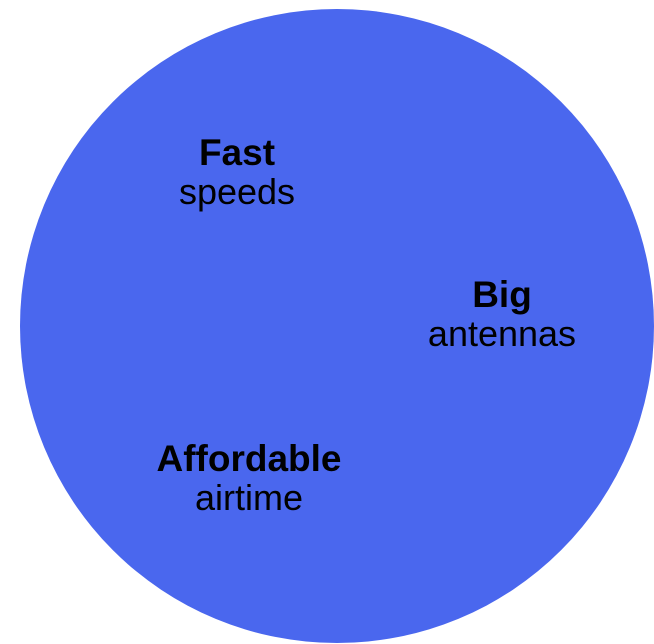  I want to click on label-affordable-heading: Affordable, so click(249, 458).